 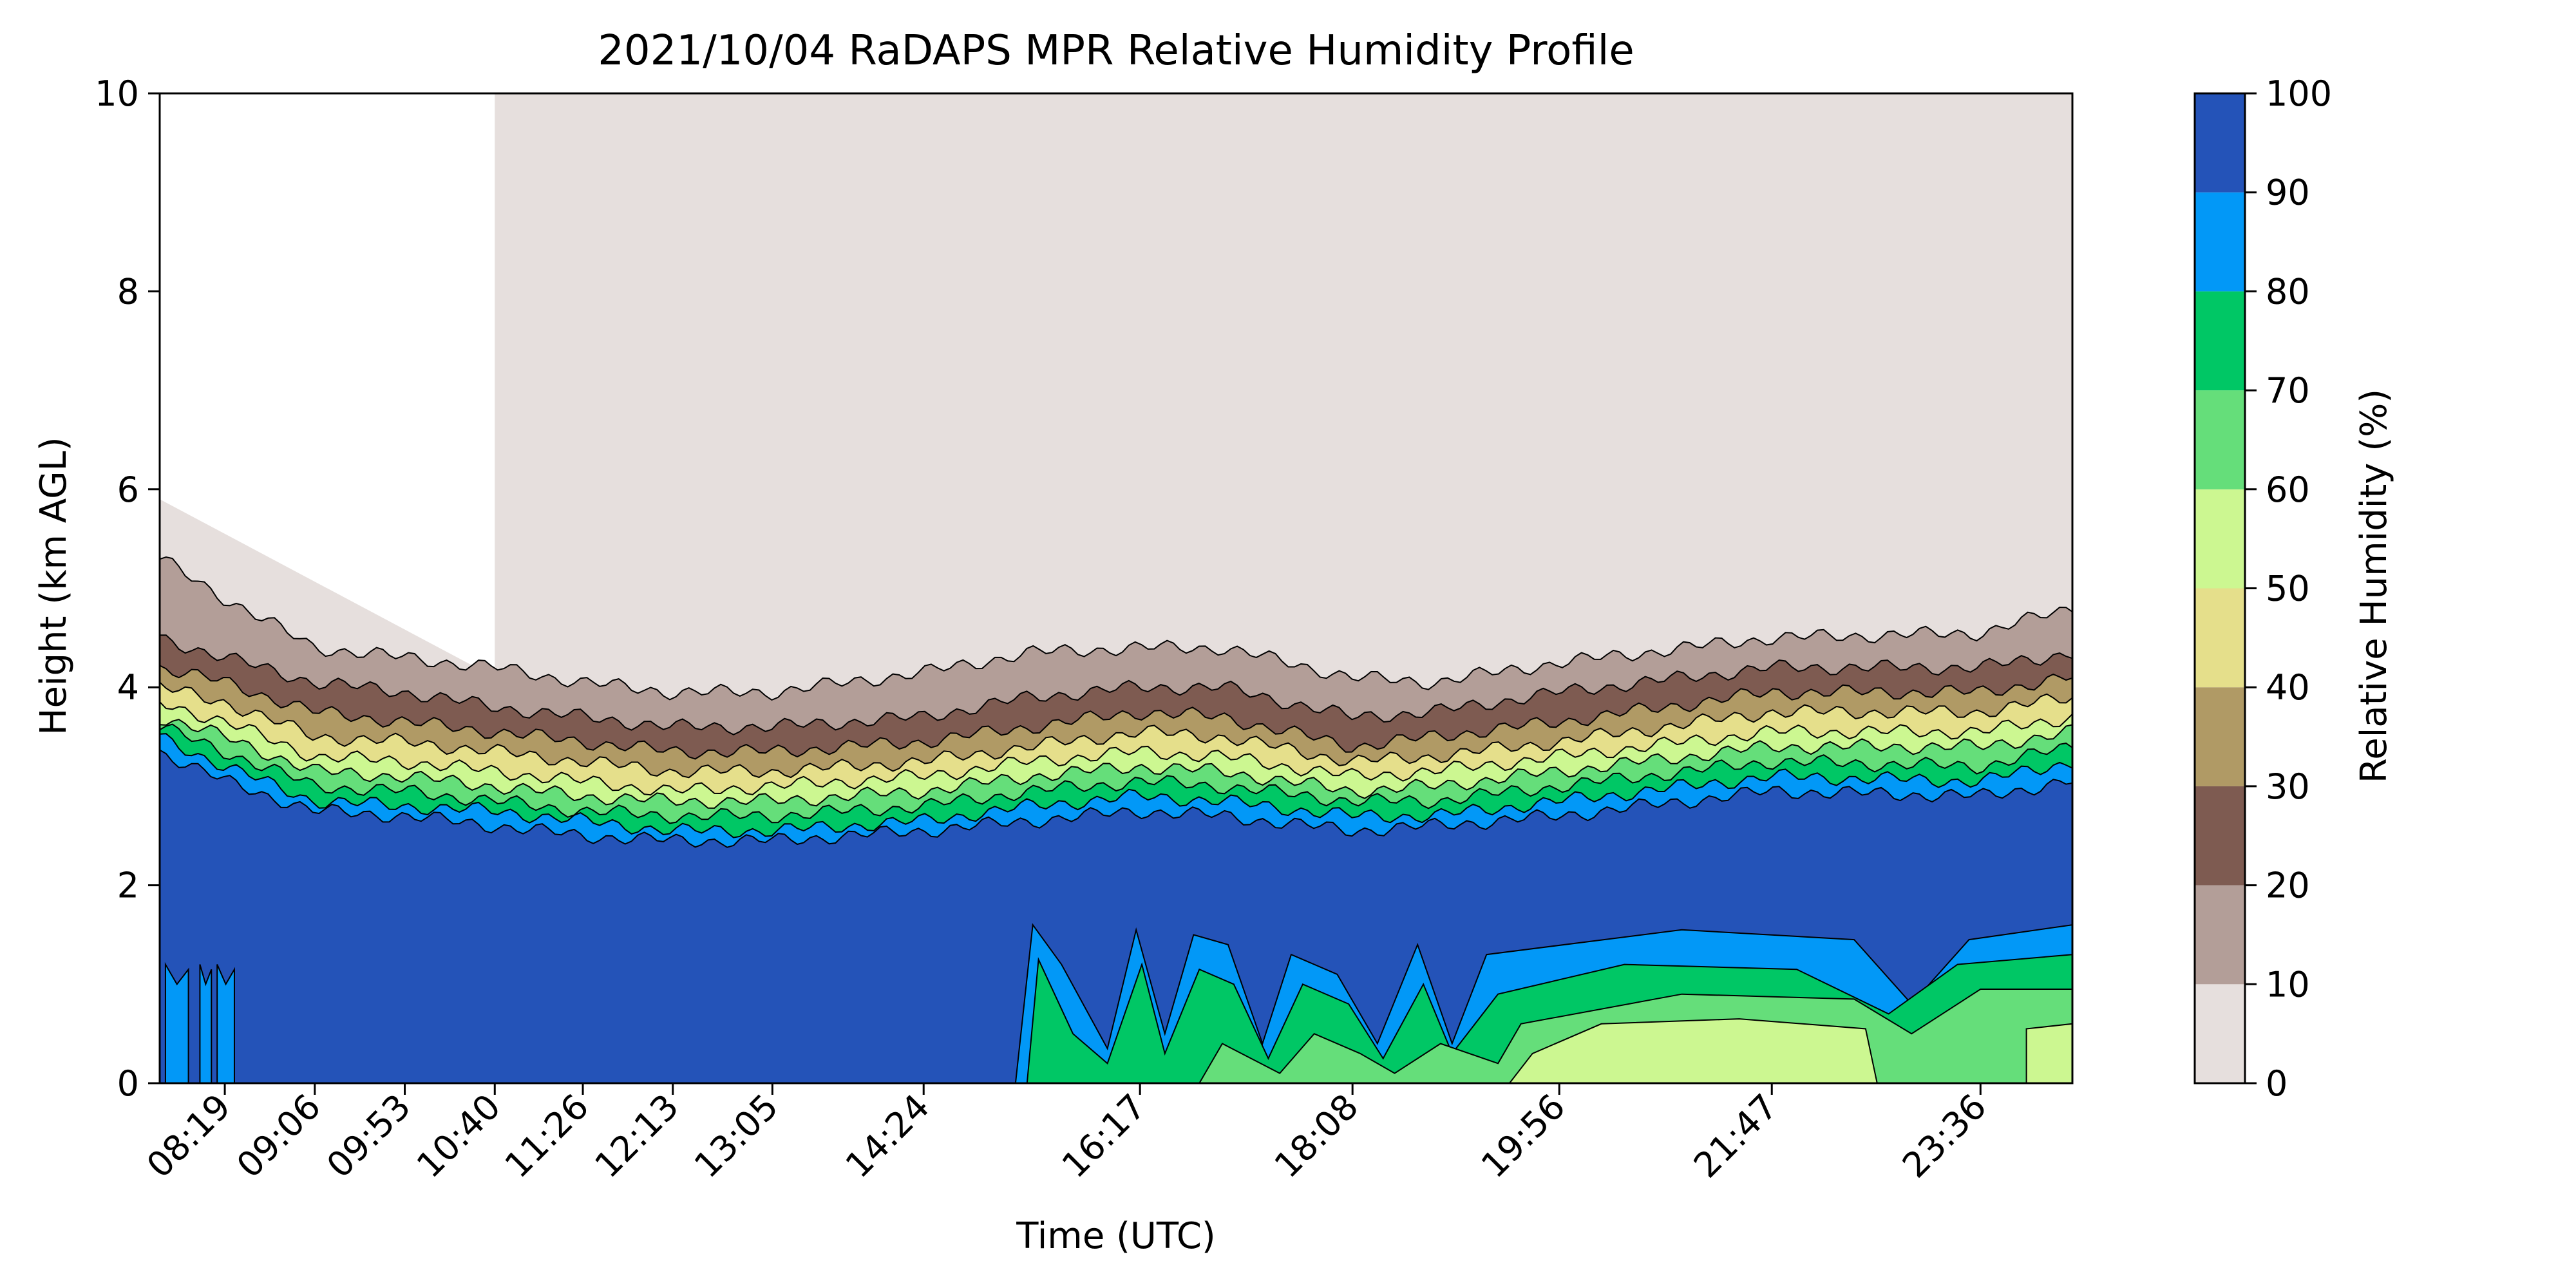 I want to click on colorbar-tick-label: 70, so click(x=2288, y=390).